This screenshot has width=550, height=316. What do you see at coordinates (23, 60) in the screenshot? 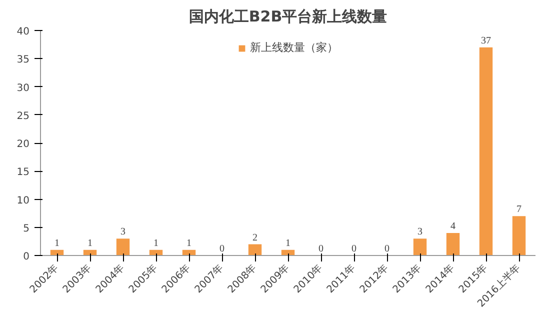
I see `y-tick-label: 35` at bounding box center [23, 60].